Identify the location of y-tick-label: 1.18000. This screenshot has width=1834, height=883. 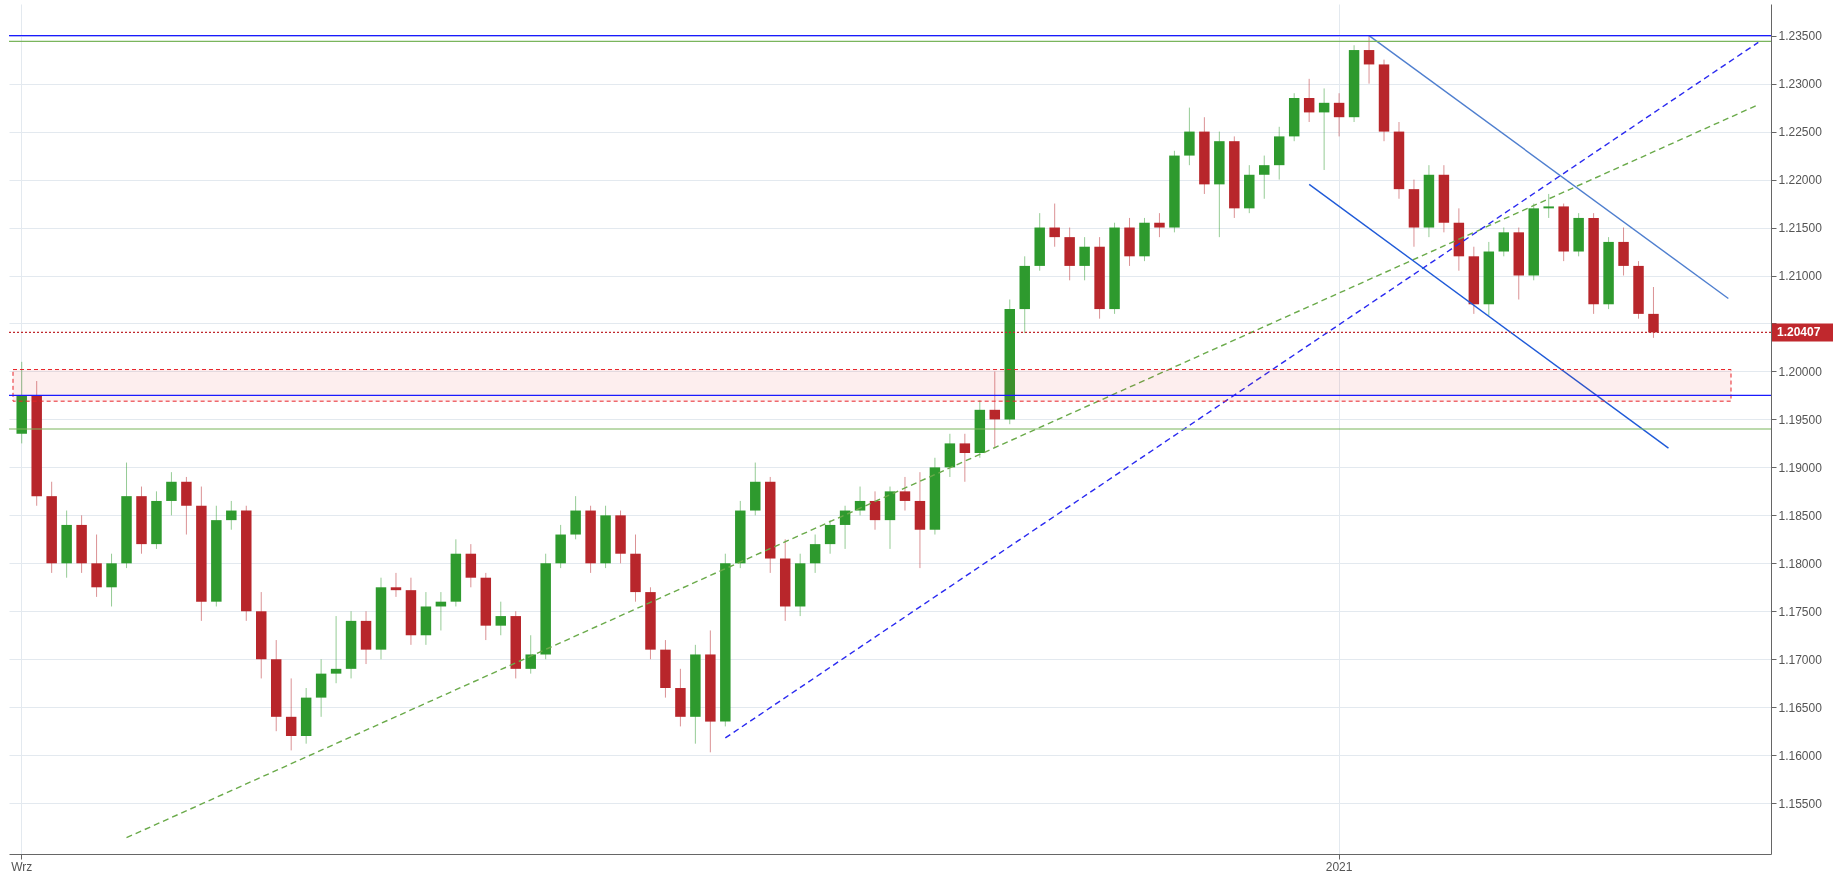
(1800, 563).